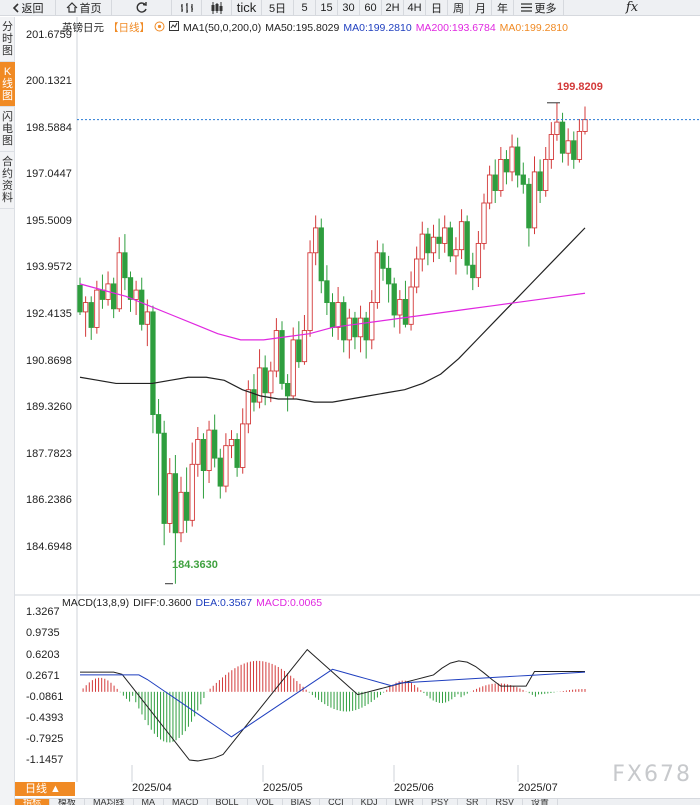  I want to click on macd-dea: DEA:0.3567, so click(224, 603).